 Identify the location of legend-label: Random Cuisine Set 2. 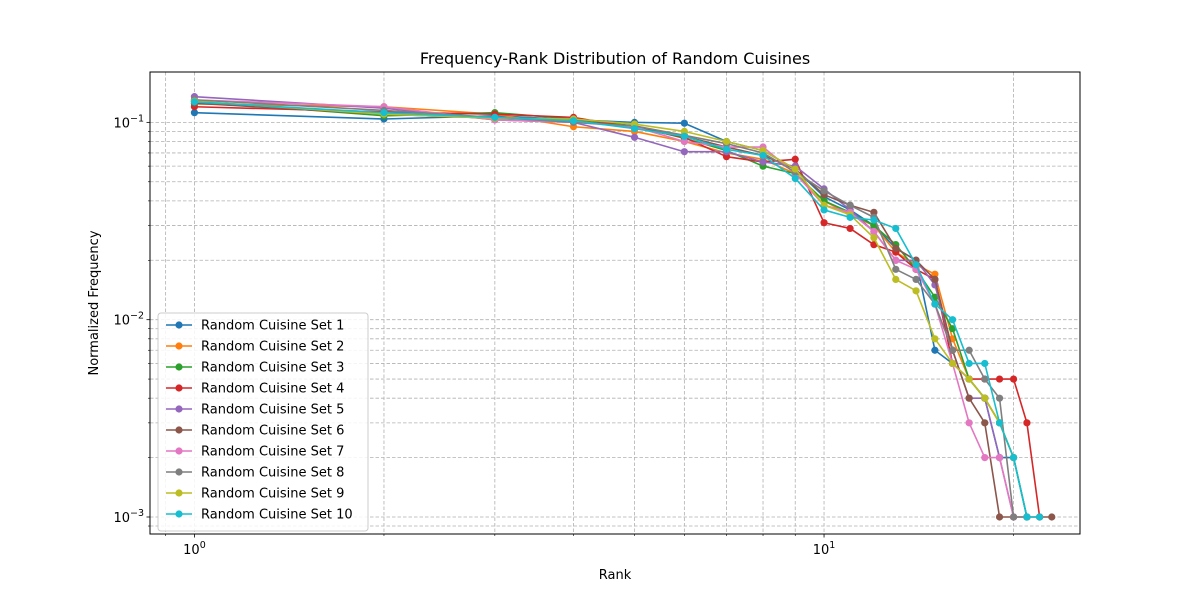
(272, 347).